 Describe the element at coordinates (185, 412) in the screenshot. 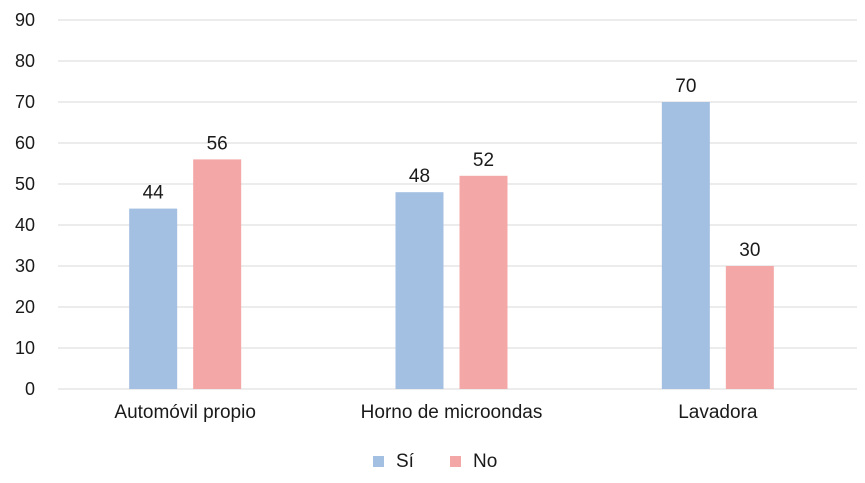

I see `x-category-label: Automóvil propio` at that location.